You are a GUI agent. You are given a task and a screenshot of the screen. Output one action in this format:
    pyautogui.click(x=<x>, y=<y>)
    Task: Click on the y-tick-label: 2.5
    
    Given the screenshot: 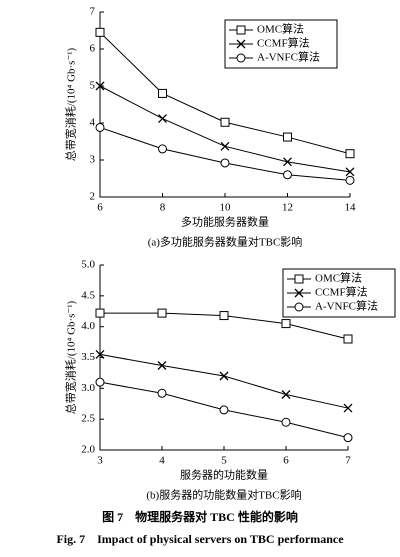 What is the action you would take?
    pyautogui.click(x=88, y=419)
    